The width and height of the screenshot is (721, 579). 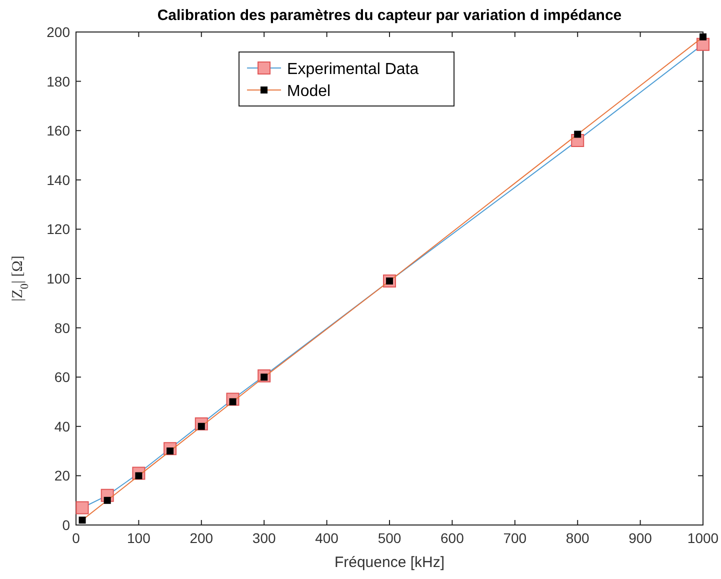 What do you see at coordinates (202, 538) in the screenshot?
I see `x-tick-label: 200` at bounding box center [202, 538].